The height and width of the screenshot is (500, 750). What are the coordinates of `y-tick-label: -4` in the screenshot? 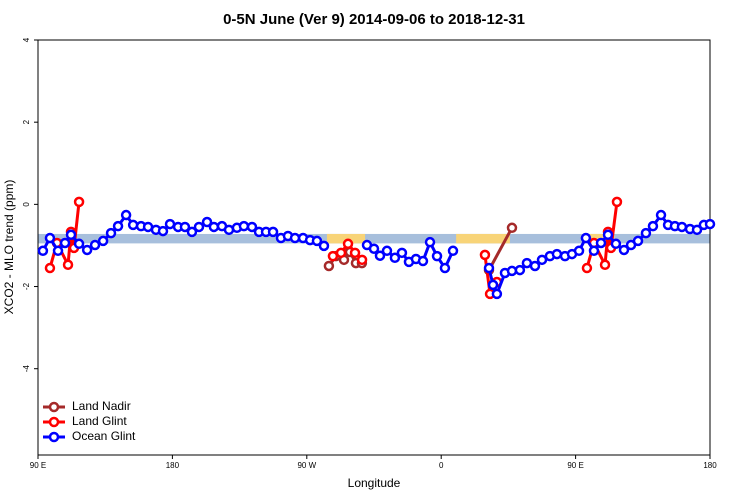 It's located at (26, 369).